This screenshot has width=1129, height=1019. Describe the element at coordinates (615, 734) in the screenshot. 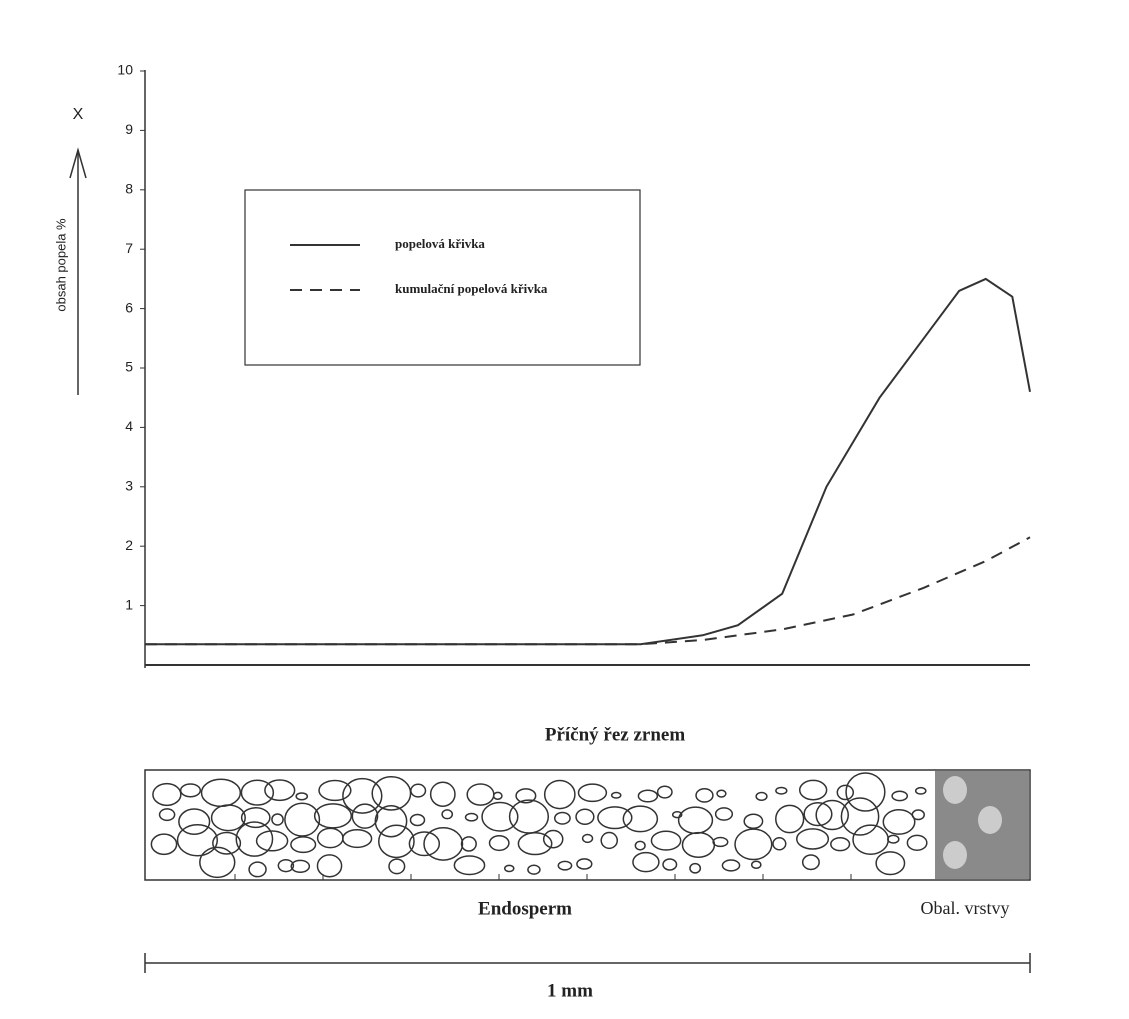

I see `cross-section-title: Příčný řez zrnem` at that location.